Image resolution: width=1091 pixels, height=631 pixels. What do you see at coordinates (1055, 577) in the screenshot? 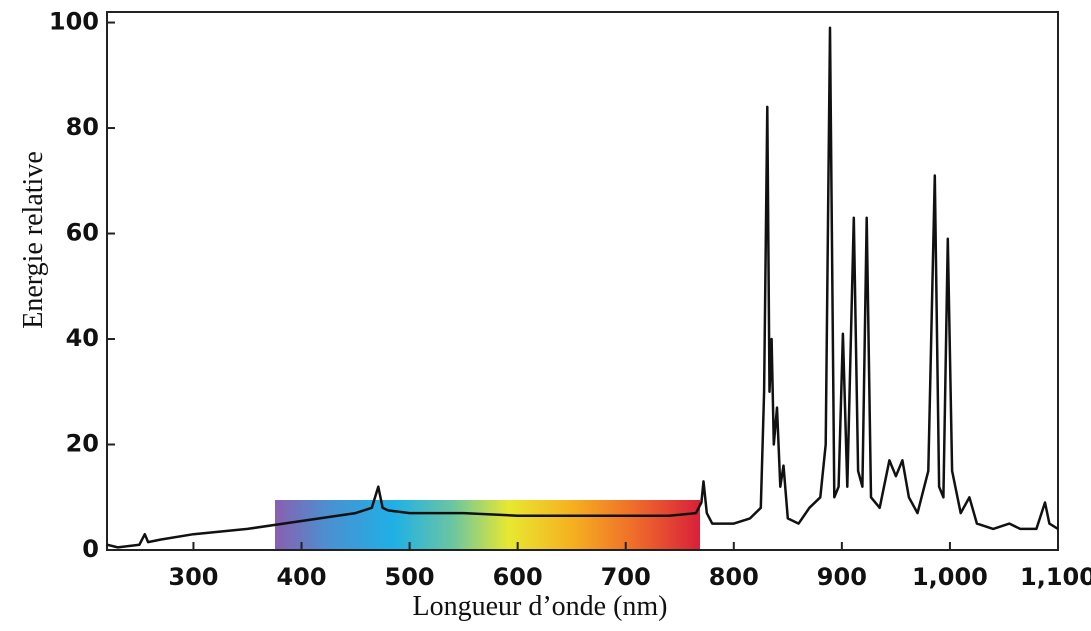
I see `x-tick-label: 1,100` at bounding box center [1055, 577].